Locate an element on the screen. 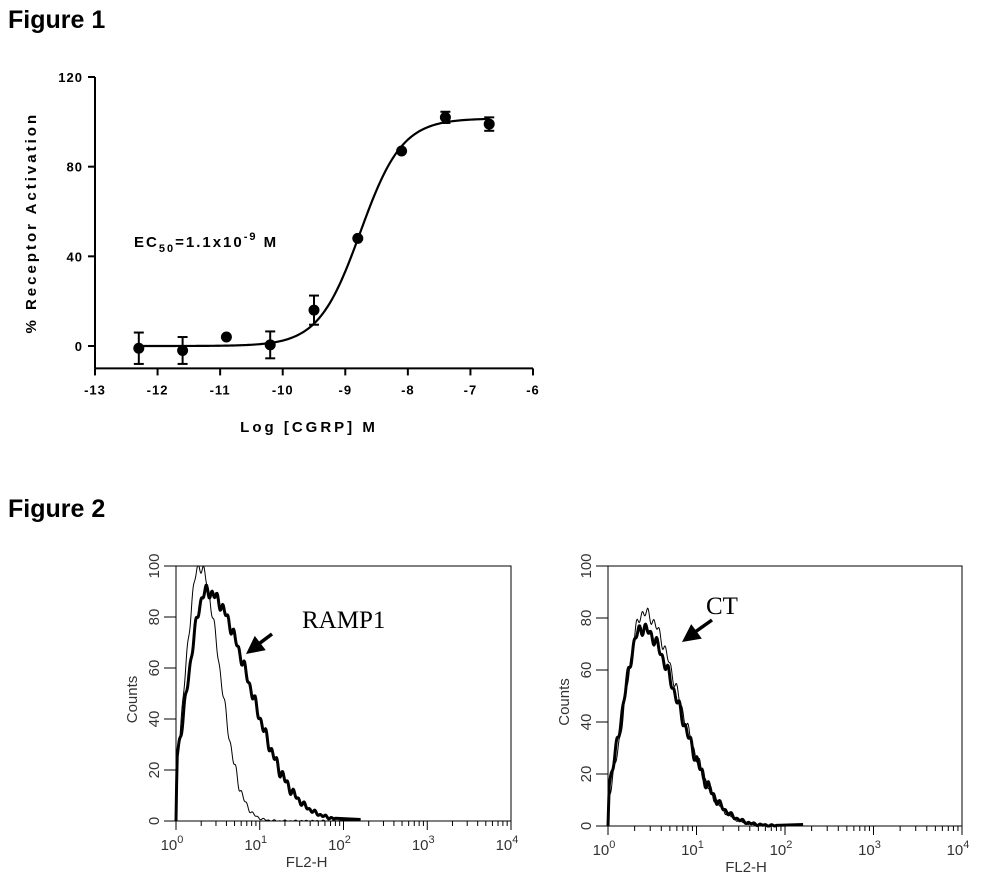 This screenshot has width=994, height=890. annotation-label: RAMP1 is located at coordinates (343, 620).